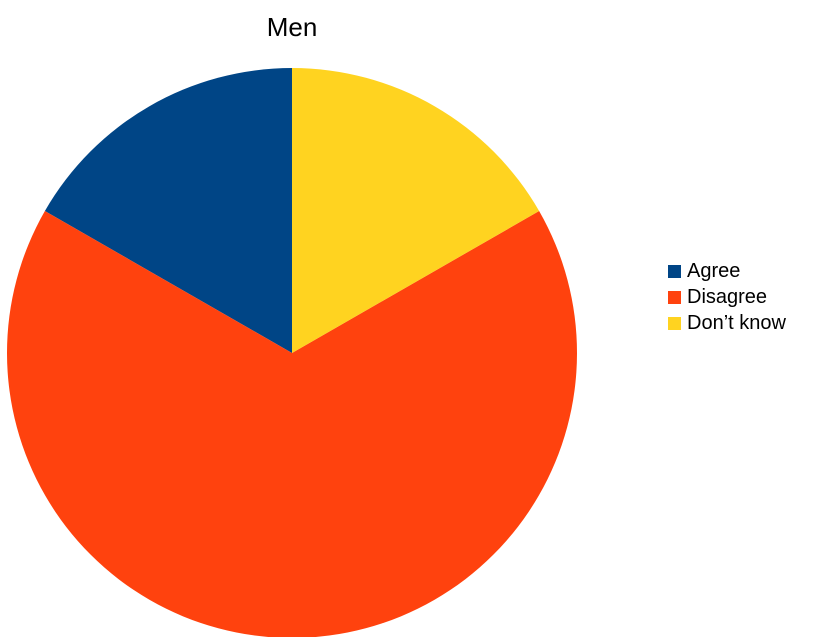 The width and height of the screenshot is (824, 637). What do you see at coordinates (736, 323) in the screenshot?
I see `legend-label-don-t-know: Don’t know` at bounding box center [736, 323].